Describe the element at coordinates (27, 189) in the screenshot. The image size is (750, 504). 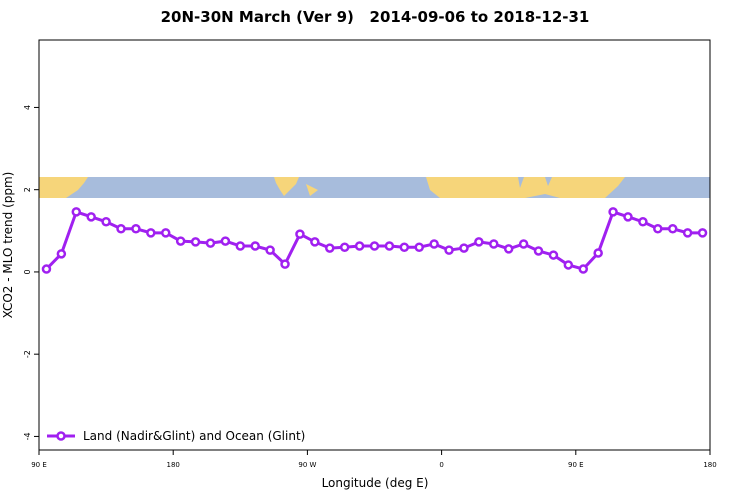
I see `y-tick-label: 2` at that location.